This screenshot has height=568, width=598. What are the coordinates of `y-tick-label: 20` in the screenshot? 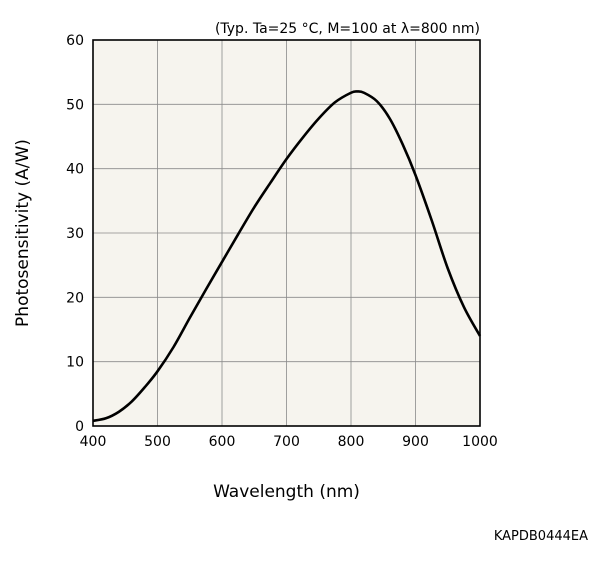 It's located at (75, 298).